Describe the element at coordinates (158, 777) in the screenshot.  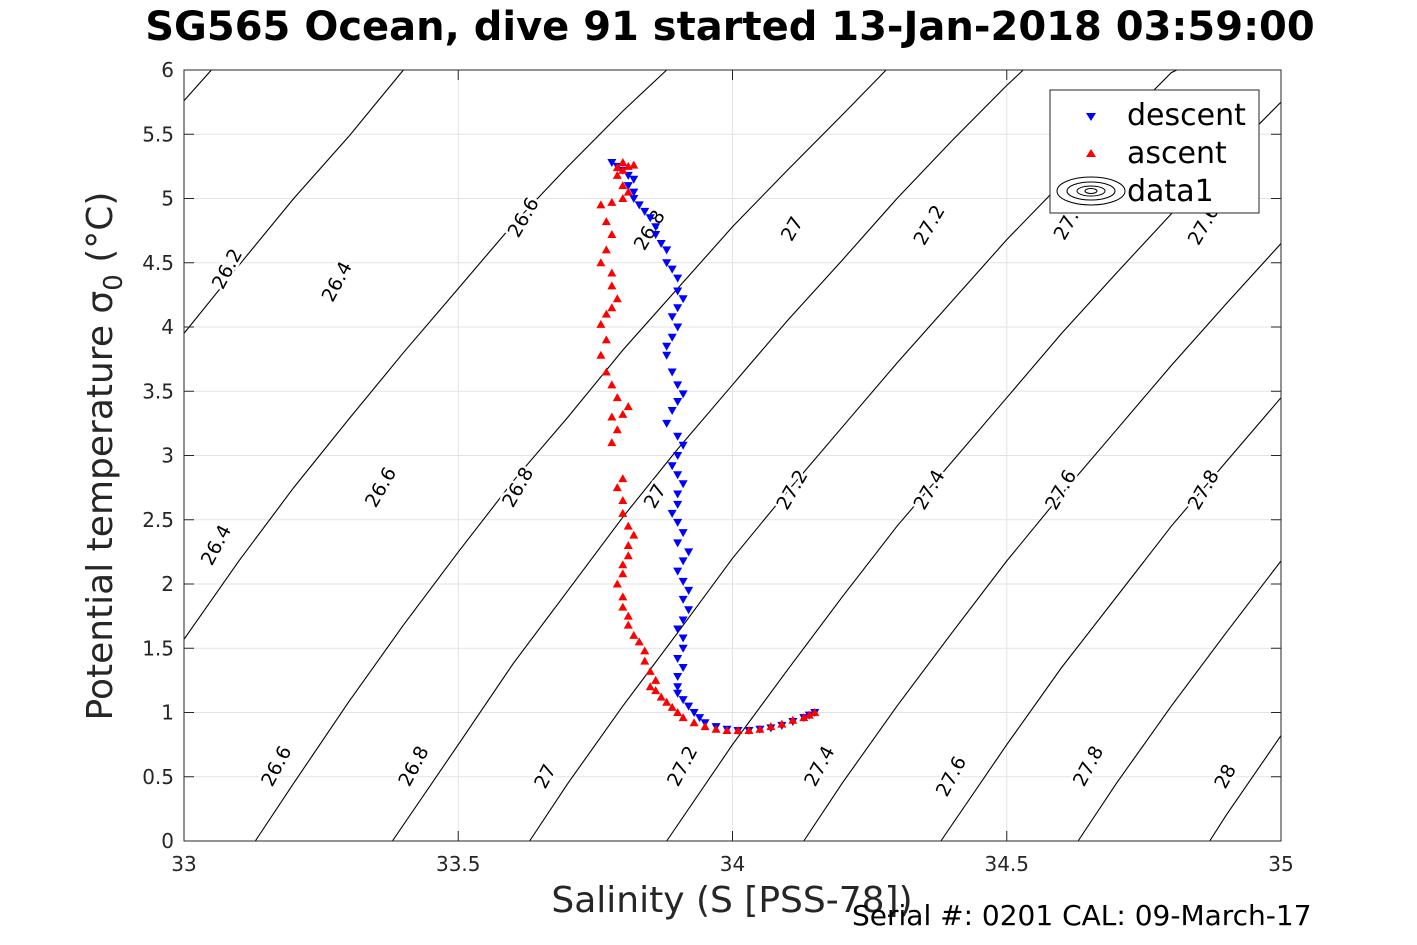
I see `y-tick-label: 0.5` at that location.